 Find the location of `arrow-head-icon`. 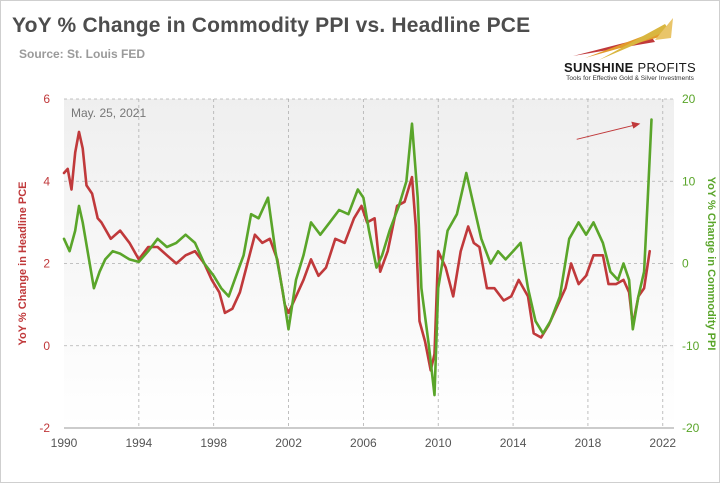

arrow-head-icon is located at coordinates (636, 125).